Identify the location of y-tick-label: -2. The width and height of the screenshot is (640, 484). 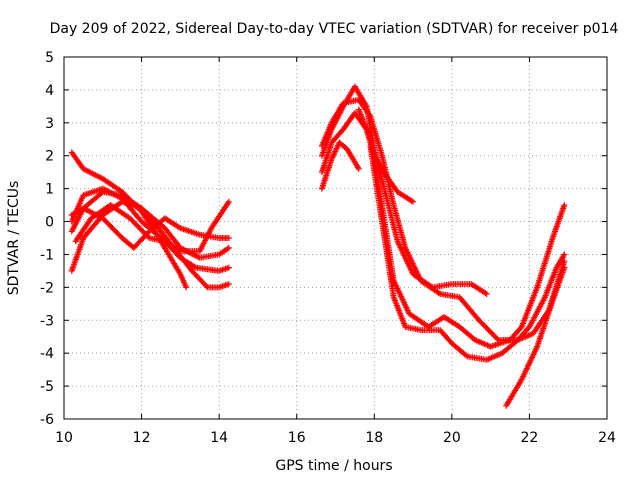
(47, 288).